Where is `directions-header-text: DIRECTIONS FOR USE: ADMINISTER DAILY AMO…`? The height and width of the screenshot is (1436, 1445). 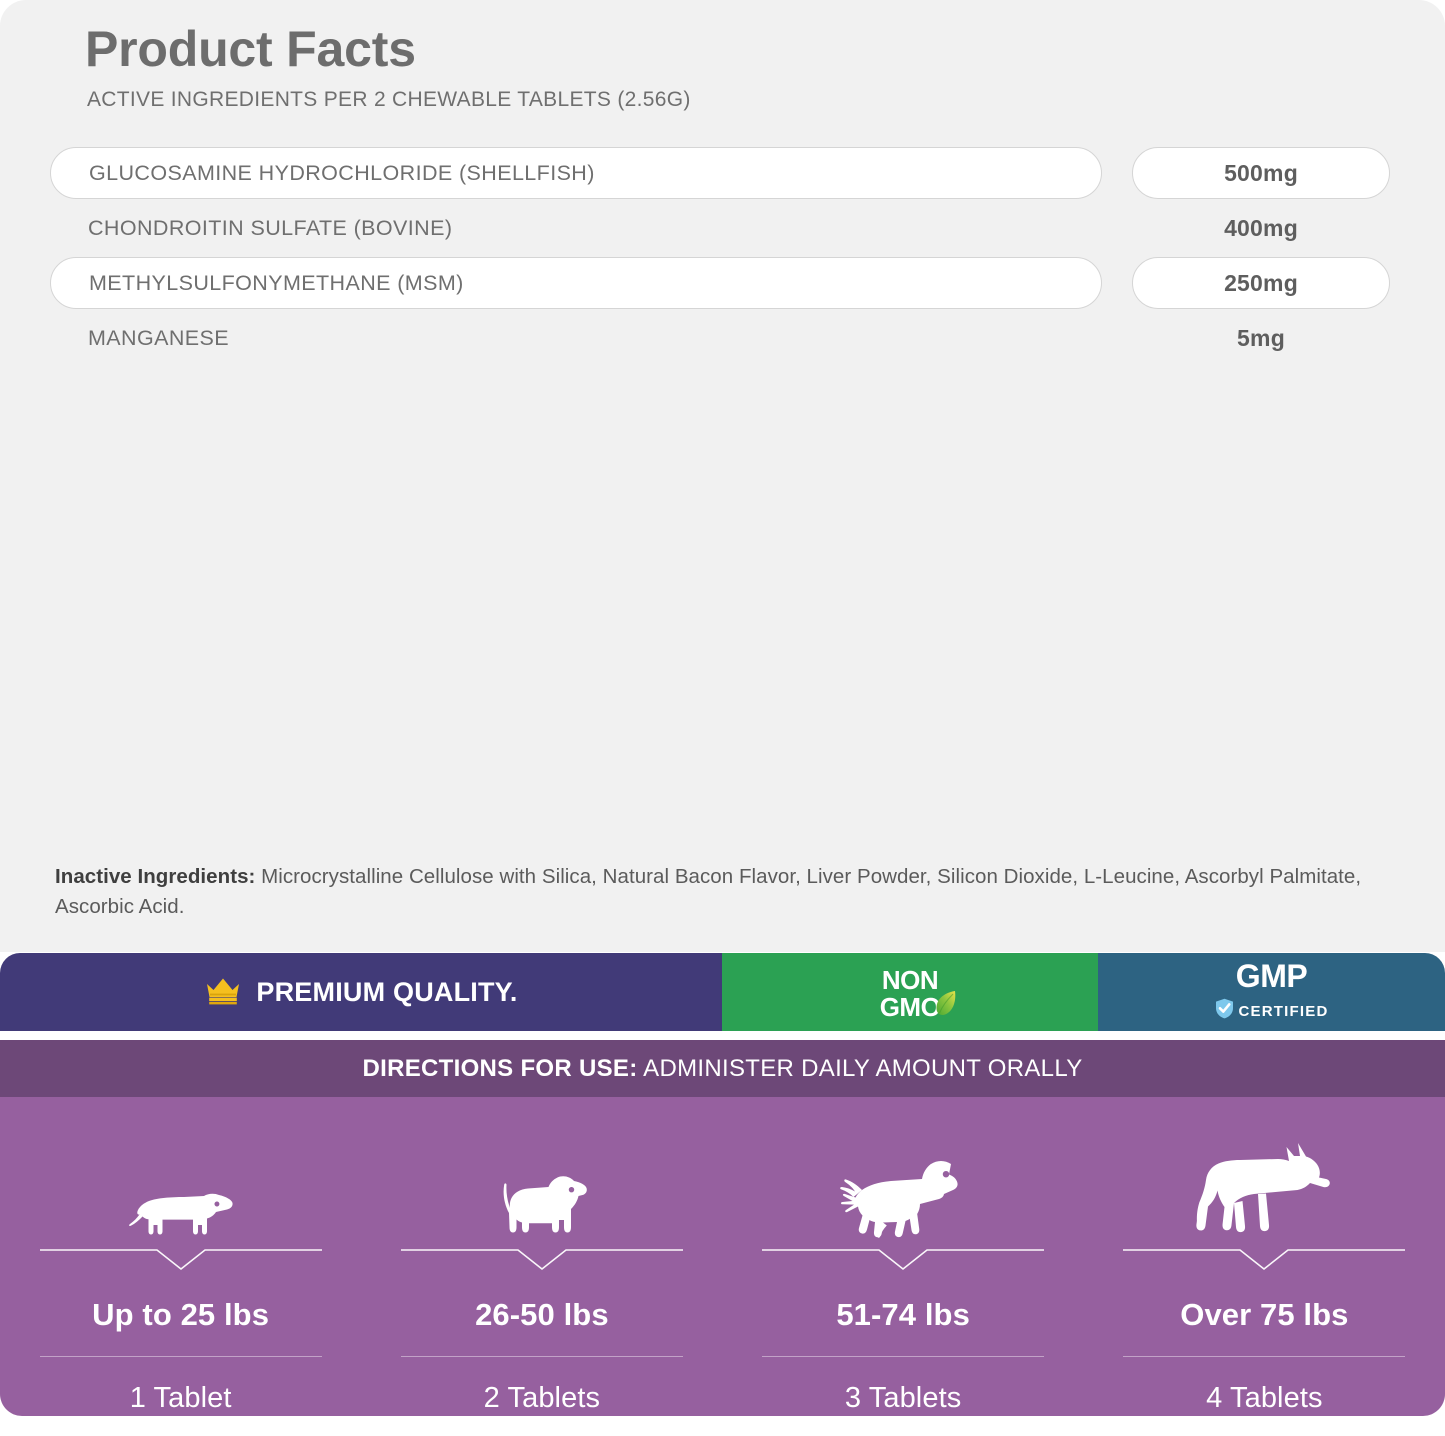
directions-header-text: DIRECTIONS FOR USE: ADMINISTER DAILY AMO… is located at coordinates (722, 1069).